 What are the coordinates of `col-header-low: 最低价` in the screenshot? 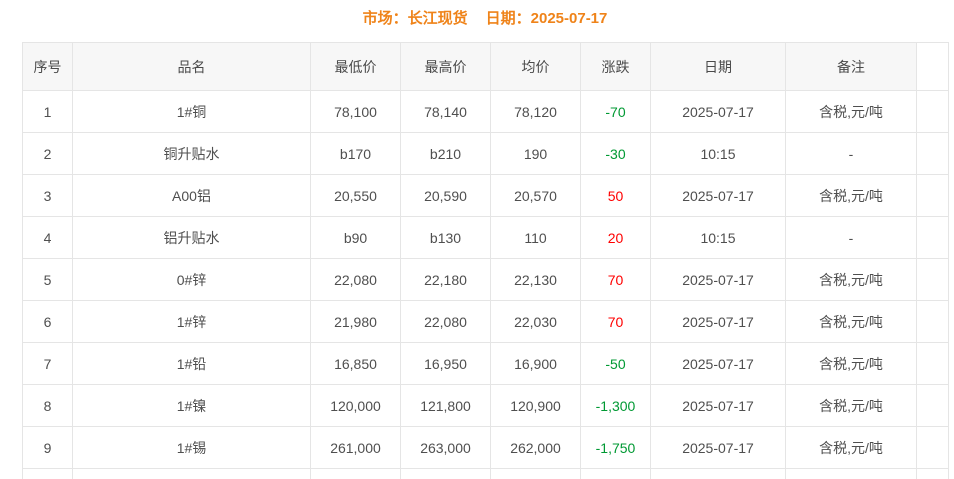 It's located at (355, 66).